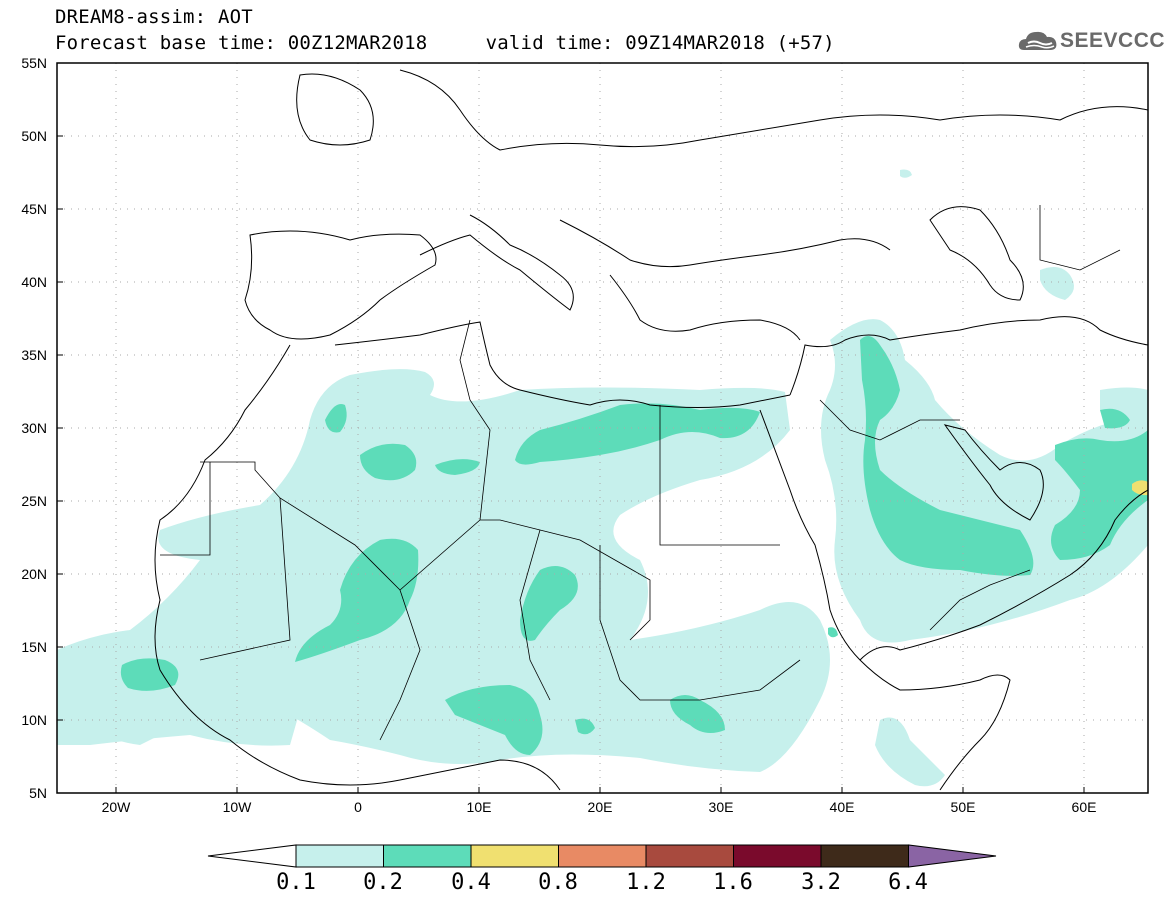 The height and width of the screenshot is (905, 1165). I want to click on lat-label: 10N, so click(34, 720).